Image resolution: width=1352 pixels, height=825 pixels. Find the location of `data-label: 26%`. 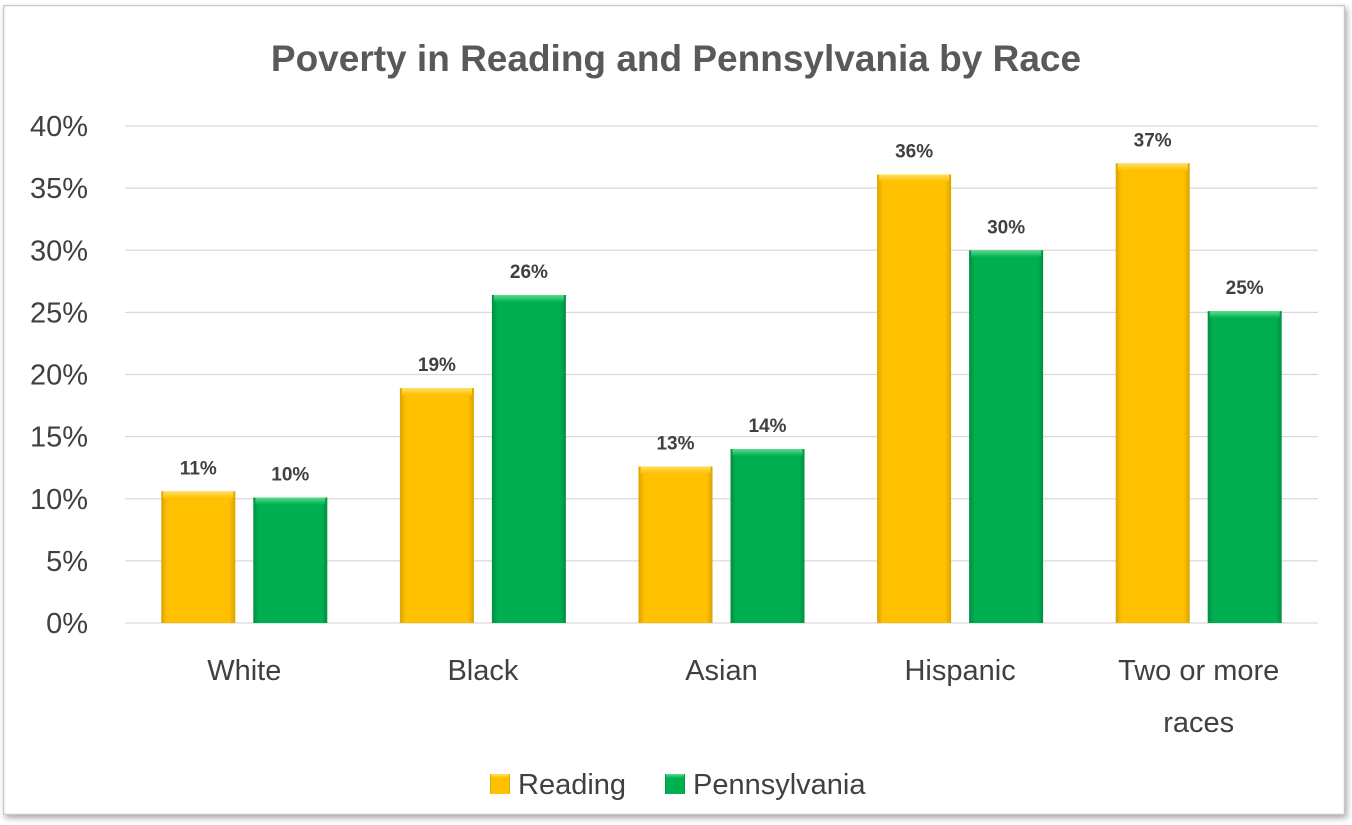

data-label: 26% is located at coordinates (529, 272).